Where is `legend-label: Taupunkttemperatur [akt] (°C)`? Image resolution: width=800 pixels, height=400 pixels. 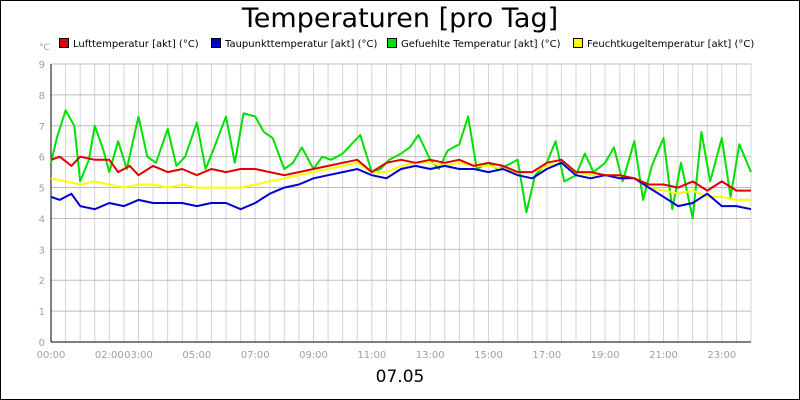
legend-label: Taupunkttemperatur [akt] (°C) is located at coordinates (301, 44).